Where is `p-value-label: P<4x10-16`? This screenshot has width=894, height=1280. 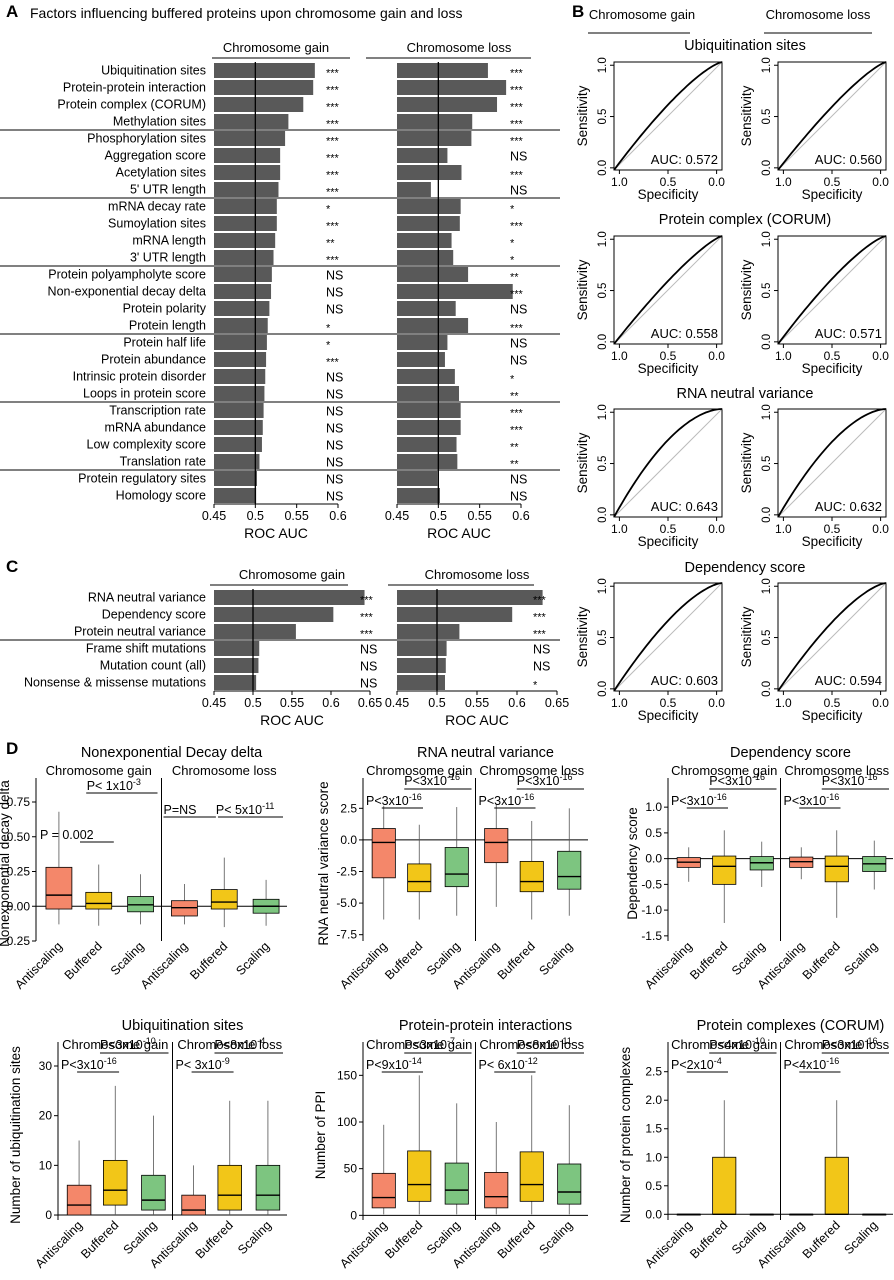
p-value-label: P<4x10-16 is located at coordinates (812, 1064).